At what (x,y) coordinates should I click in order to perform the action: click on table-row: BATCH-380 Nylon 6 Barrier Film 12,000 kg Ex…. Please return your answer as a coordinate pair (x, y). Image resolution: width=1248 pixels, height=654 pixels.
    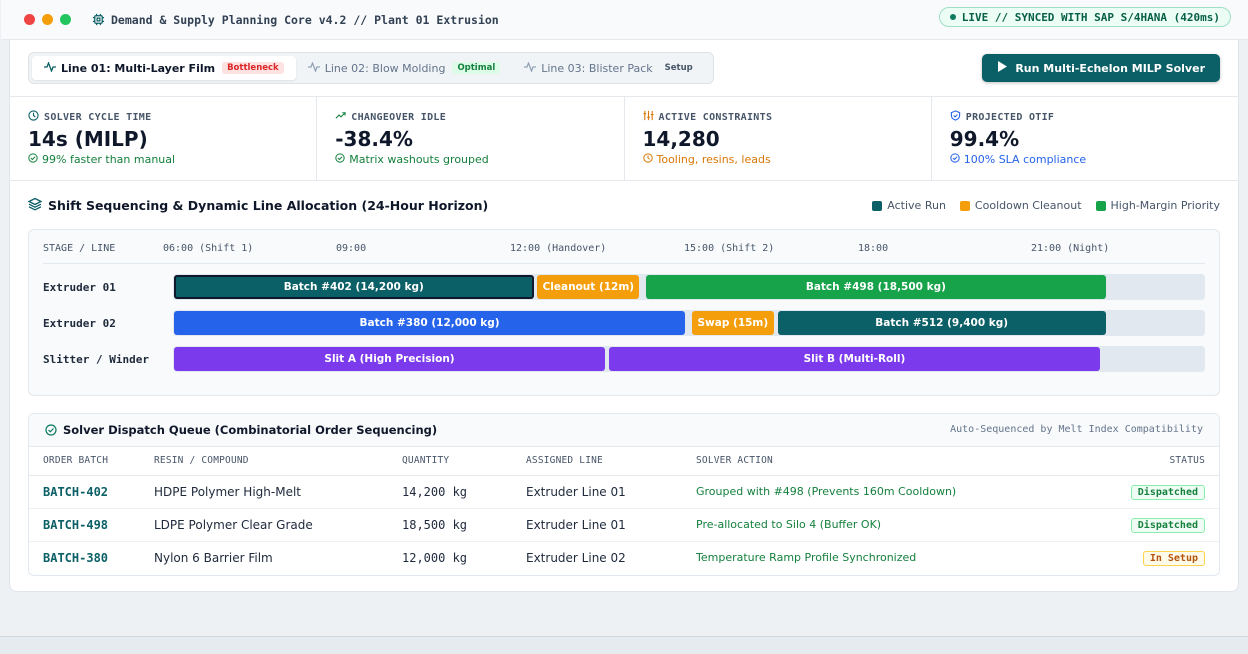
    Looking at the image, I should click on (624, 557).